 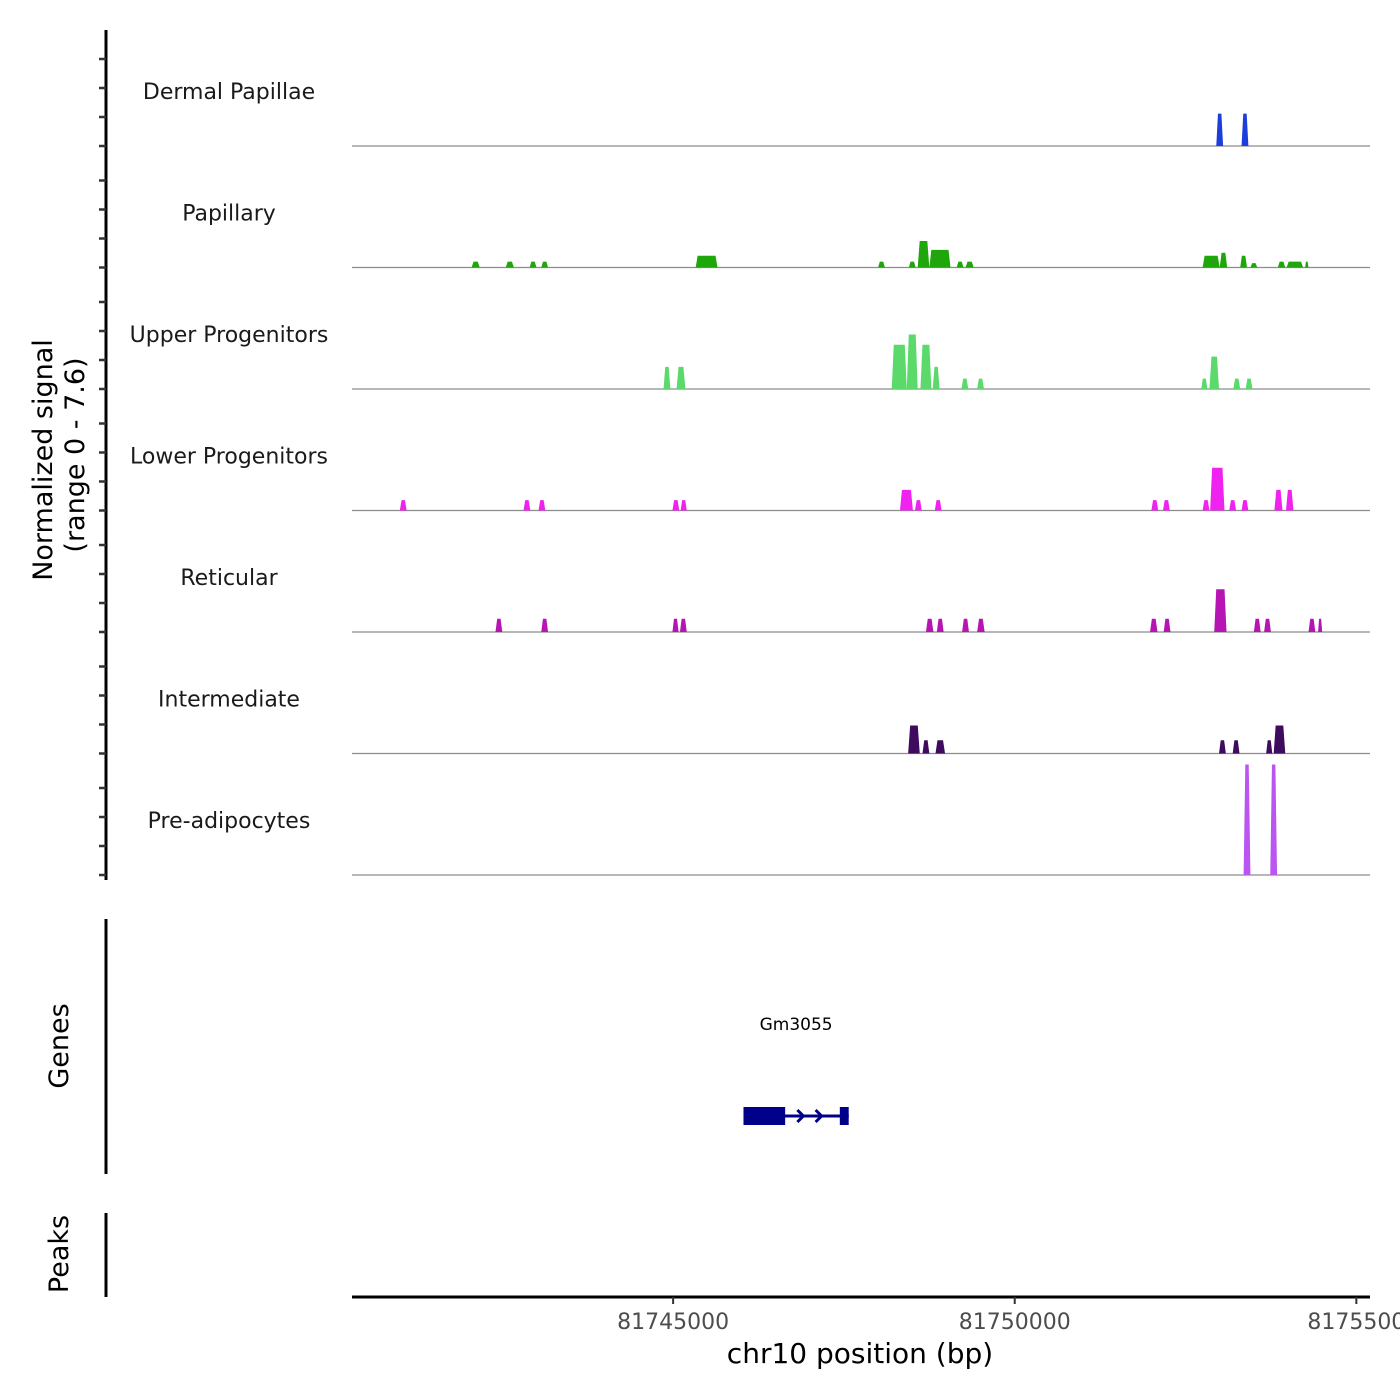 I want to click on genes-track: Gm3055, so click(x=796, y=1070).